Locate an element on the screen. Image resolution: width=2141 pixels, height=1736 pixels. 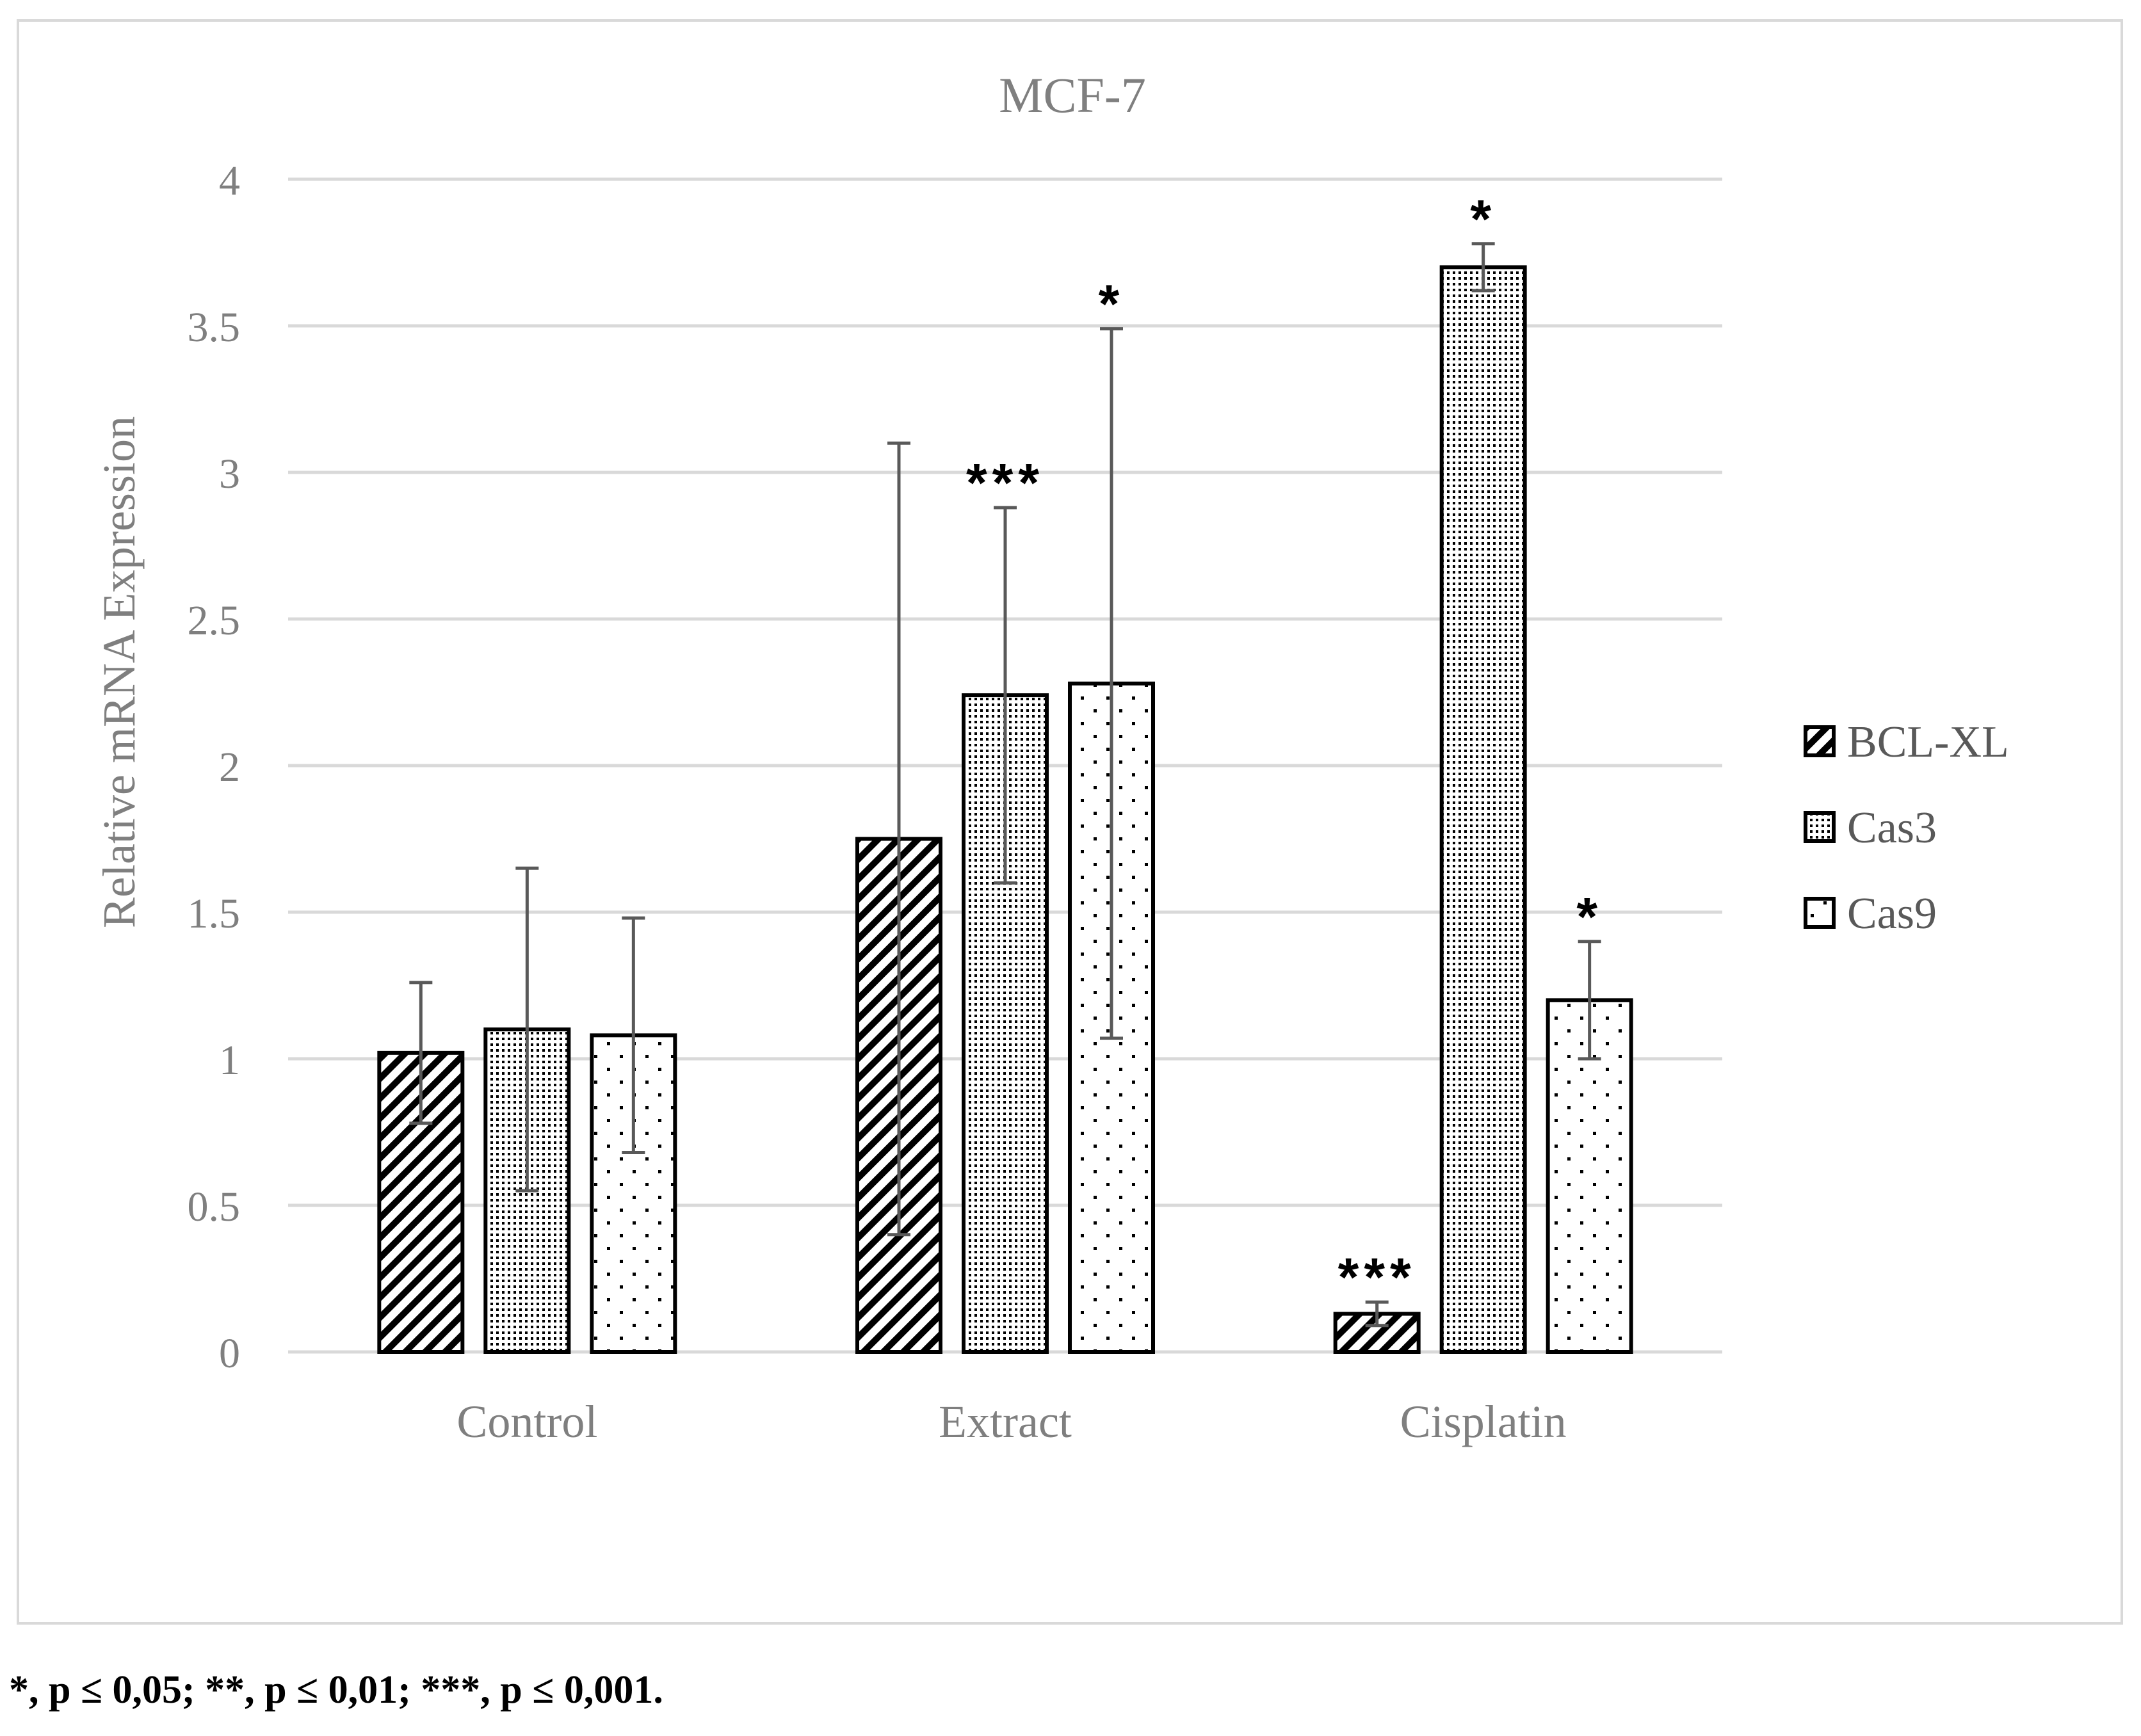
y-tick-label: 4 is located at coordinates (229, 180).